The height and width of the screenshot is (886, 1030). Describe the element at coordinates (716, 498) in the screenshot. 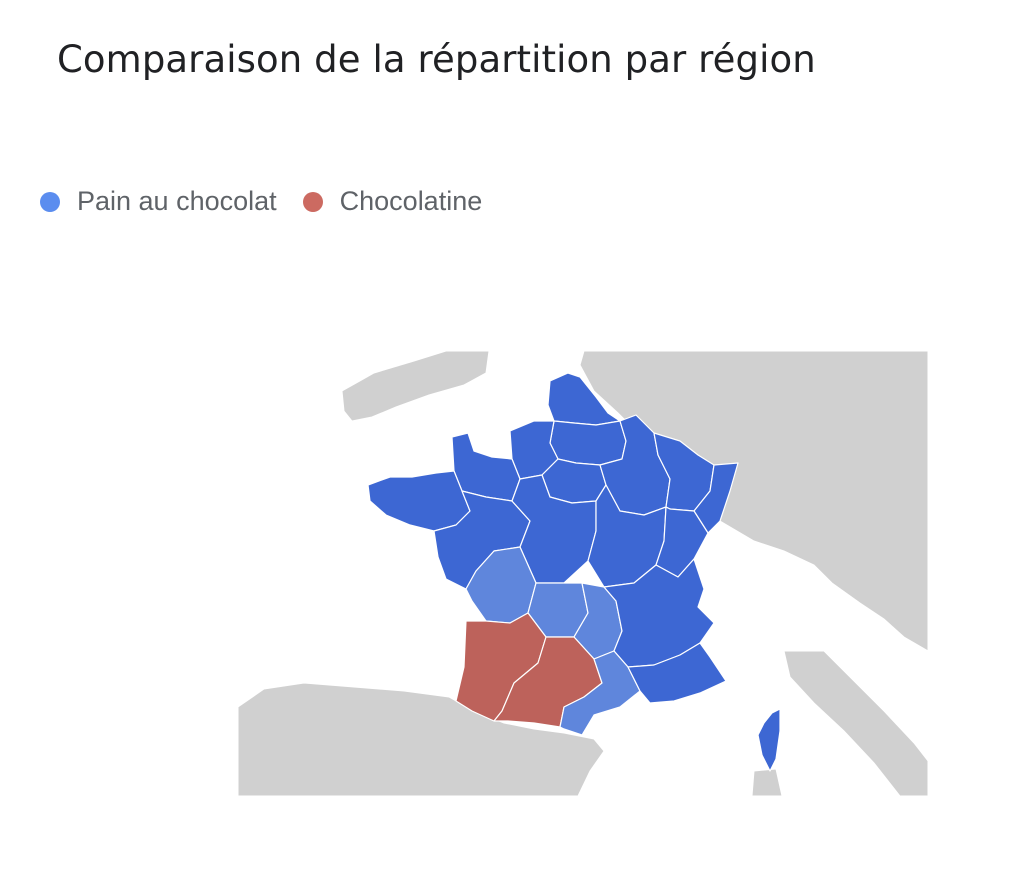

I see `region-alsace` at that location.